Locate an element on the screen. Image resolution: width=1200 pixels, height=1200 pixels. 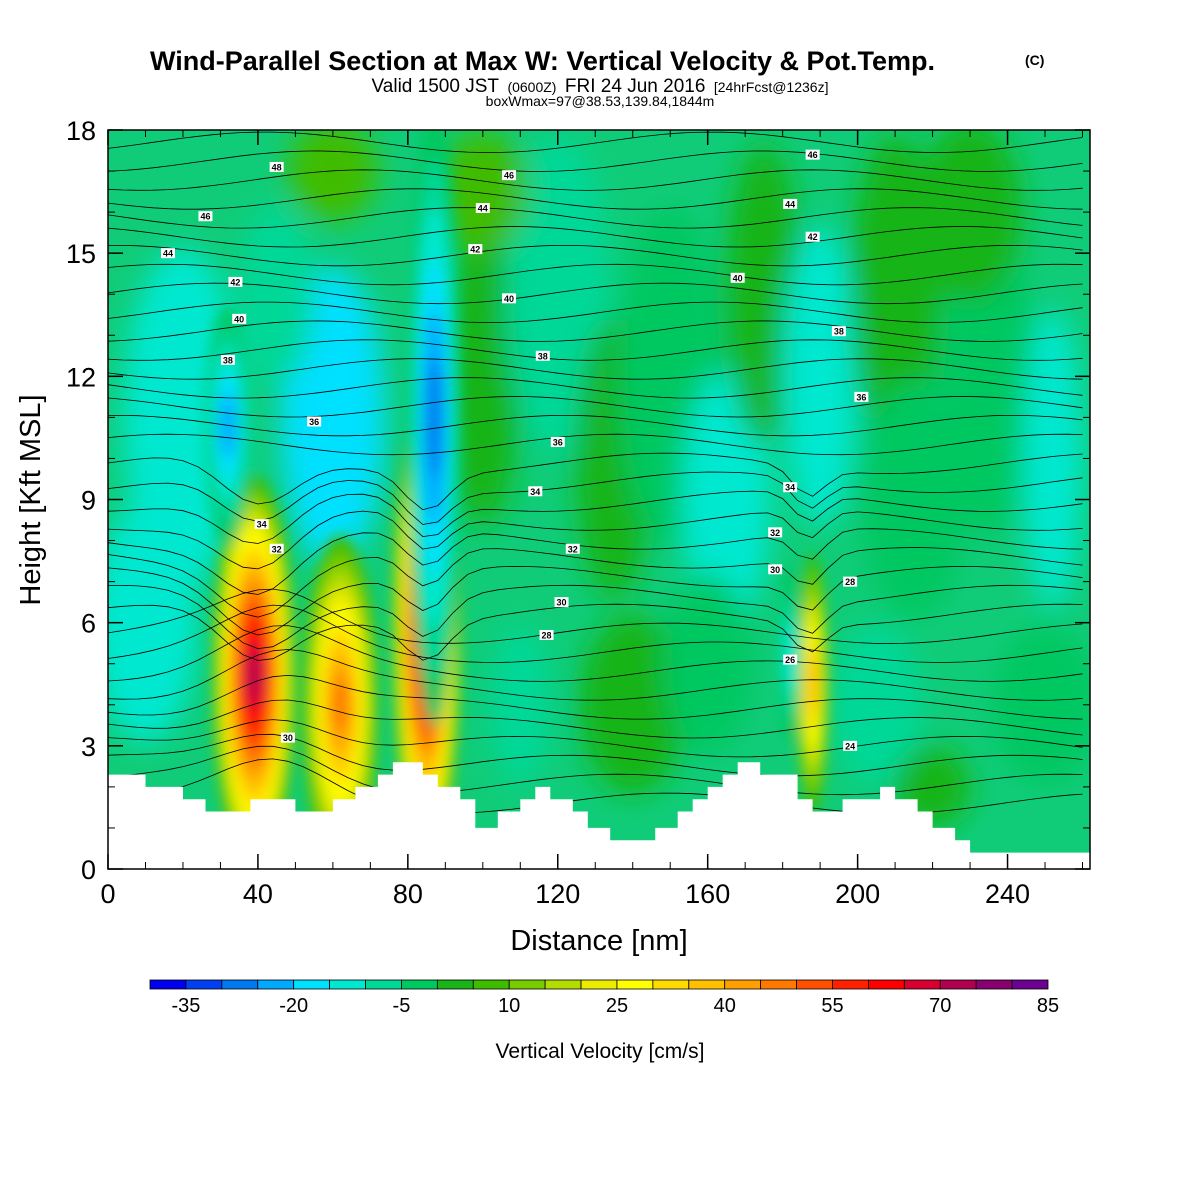
chart-title-mark: (C) is located at coordinates (1034, 60).